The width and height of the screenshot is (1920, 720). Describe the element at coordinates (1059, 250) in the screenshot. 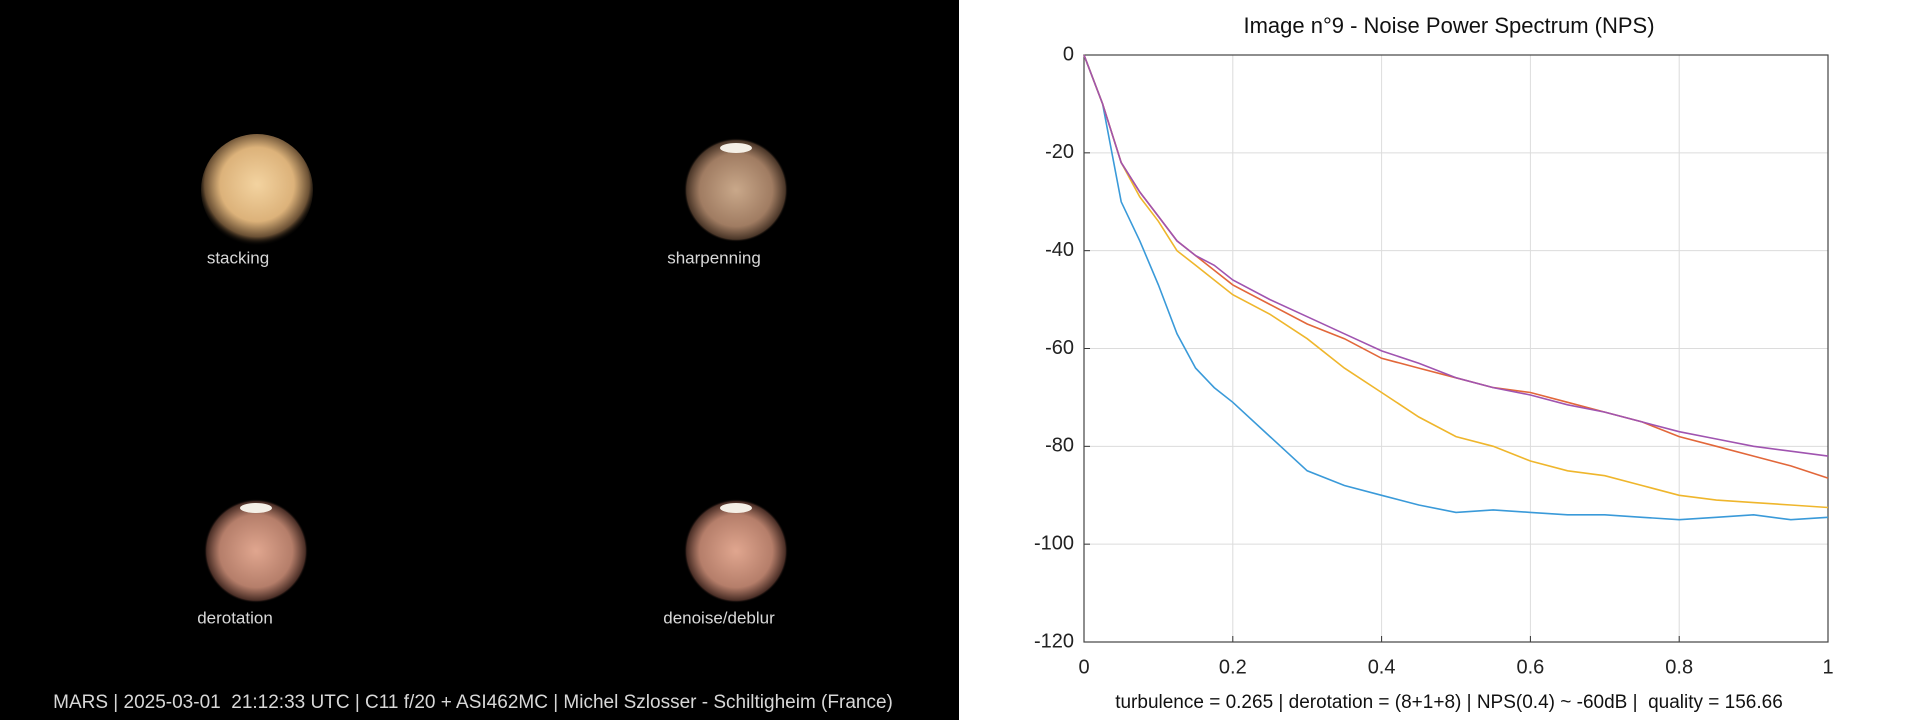

I see `y-tick-label: -40` at that location.